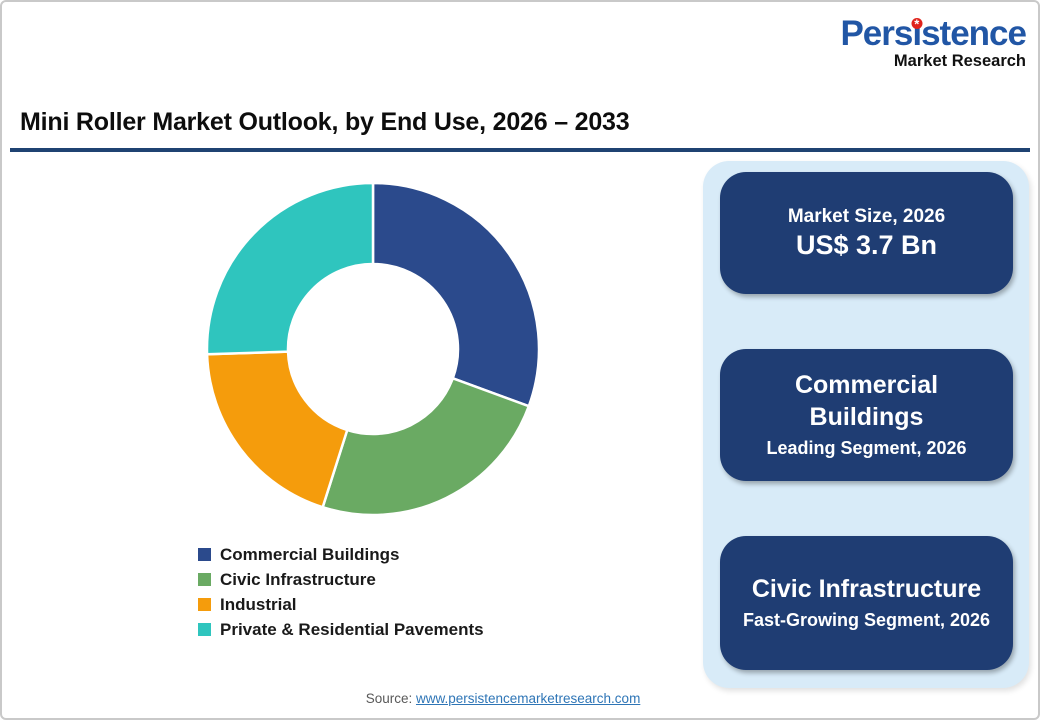  What do you see at coordinates (352, 629) in the screenshot?
I see `legend-label: Private & Residential Pavements` at bounding box center [352, 629].